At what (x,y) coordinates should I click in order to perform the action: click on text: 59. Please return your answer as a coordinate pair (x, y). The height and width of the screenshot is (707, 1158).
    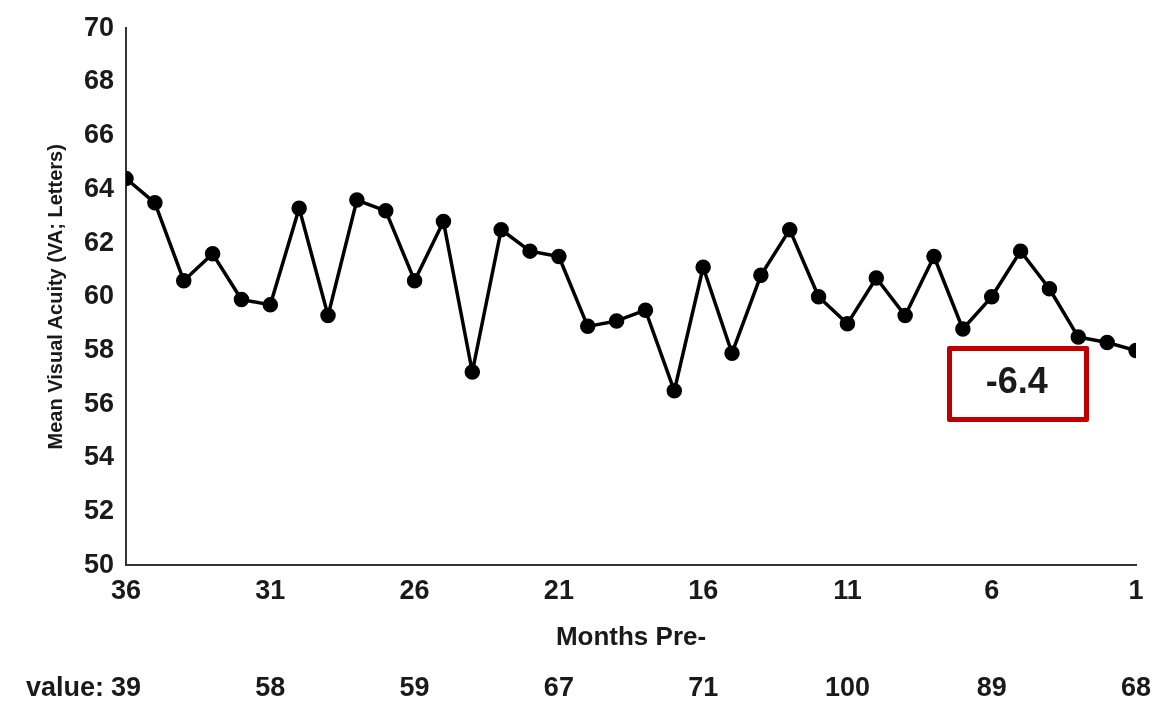
    Looking at the image, I should click on (414, 687).